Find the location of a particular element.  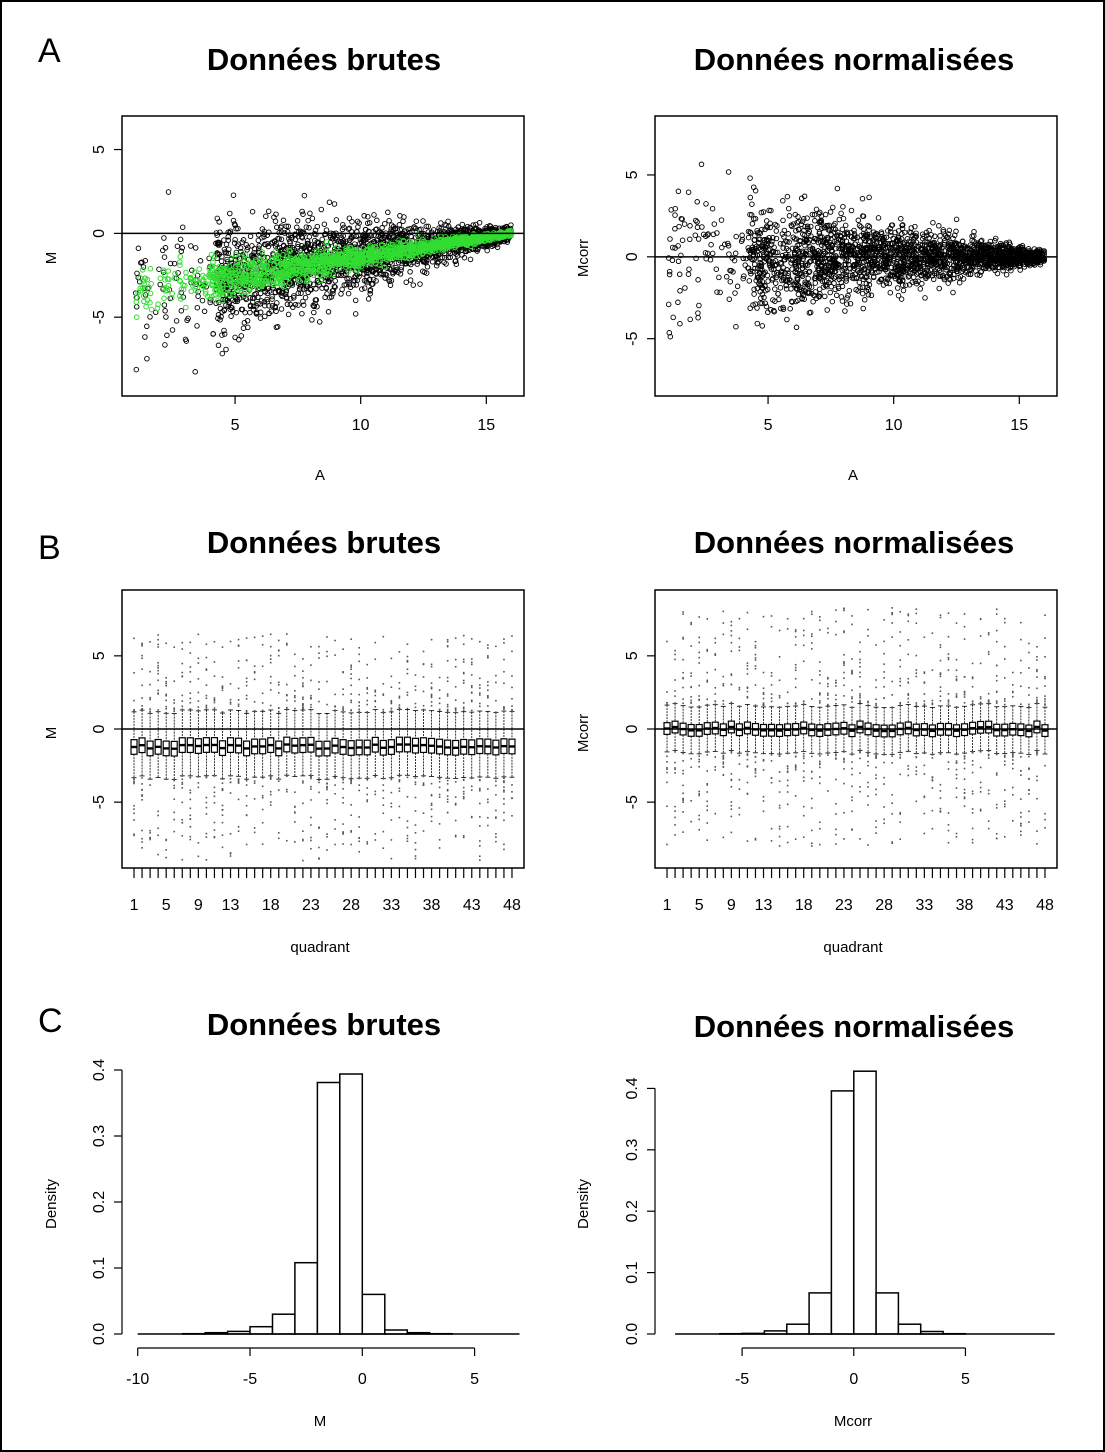

chart-a-raw-xtick-label: 5 is located at coordinates (235, 425).